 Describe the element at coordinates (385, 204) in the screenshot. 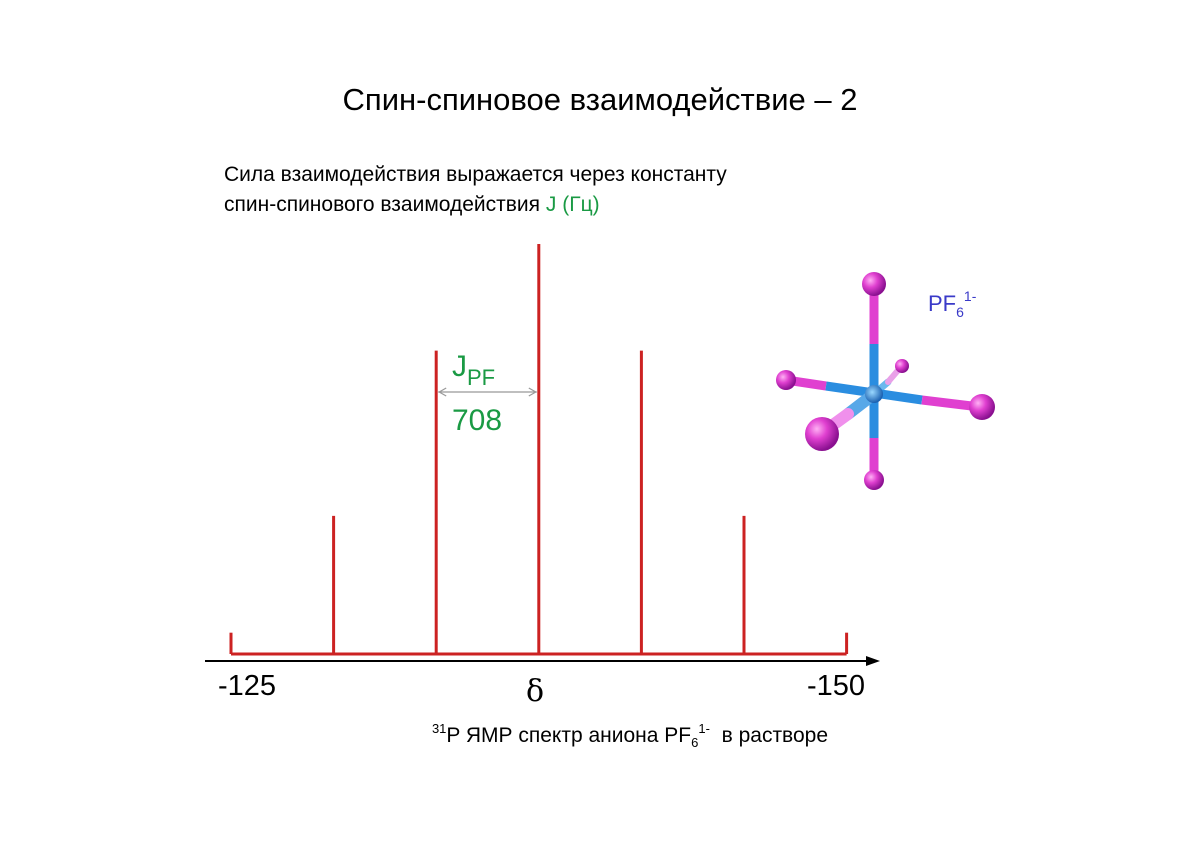

I see `intro-line-2-text: спин-спинового взаимодействия` at that location.